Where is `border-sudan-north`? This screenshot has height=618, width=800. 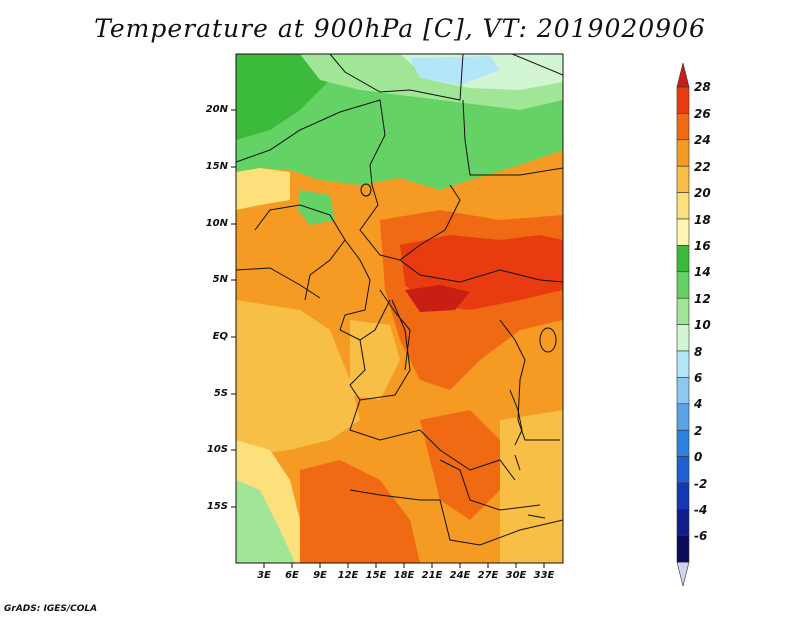 border-sudan-north is located at coordinates (512, 137).